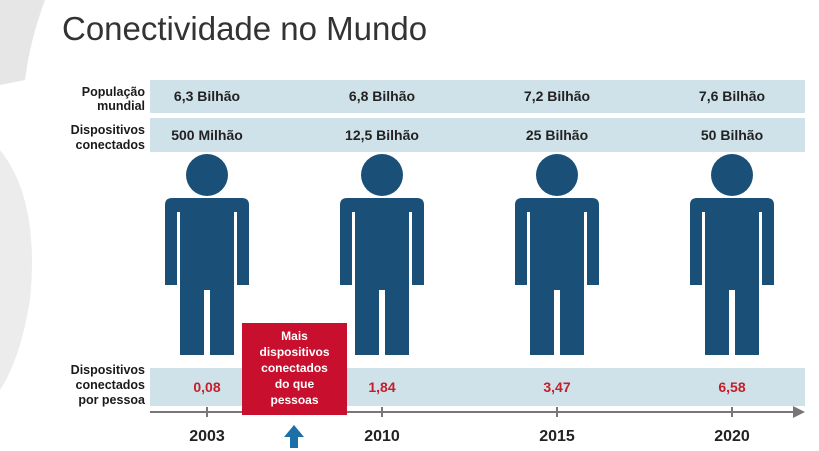  What do you see at coordinates (556, 387) in the screenshot?
I see `per-person: 3,47` at bounding box center [556, 387].